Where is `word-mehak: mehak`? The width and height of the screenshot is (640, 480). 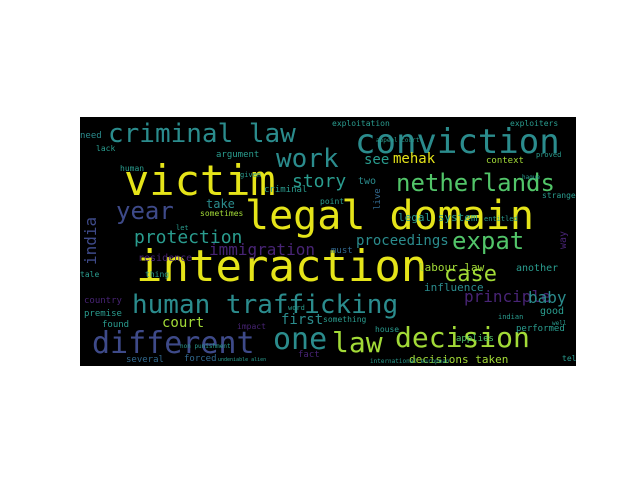 word-mehak: mehak is located at coordinates (414, 159).